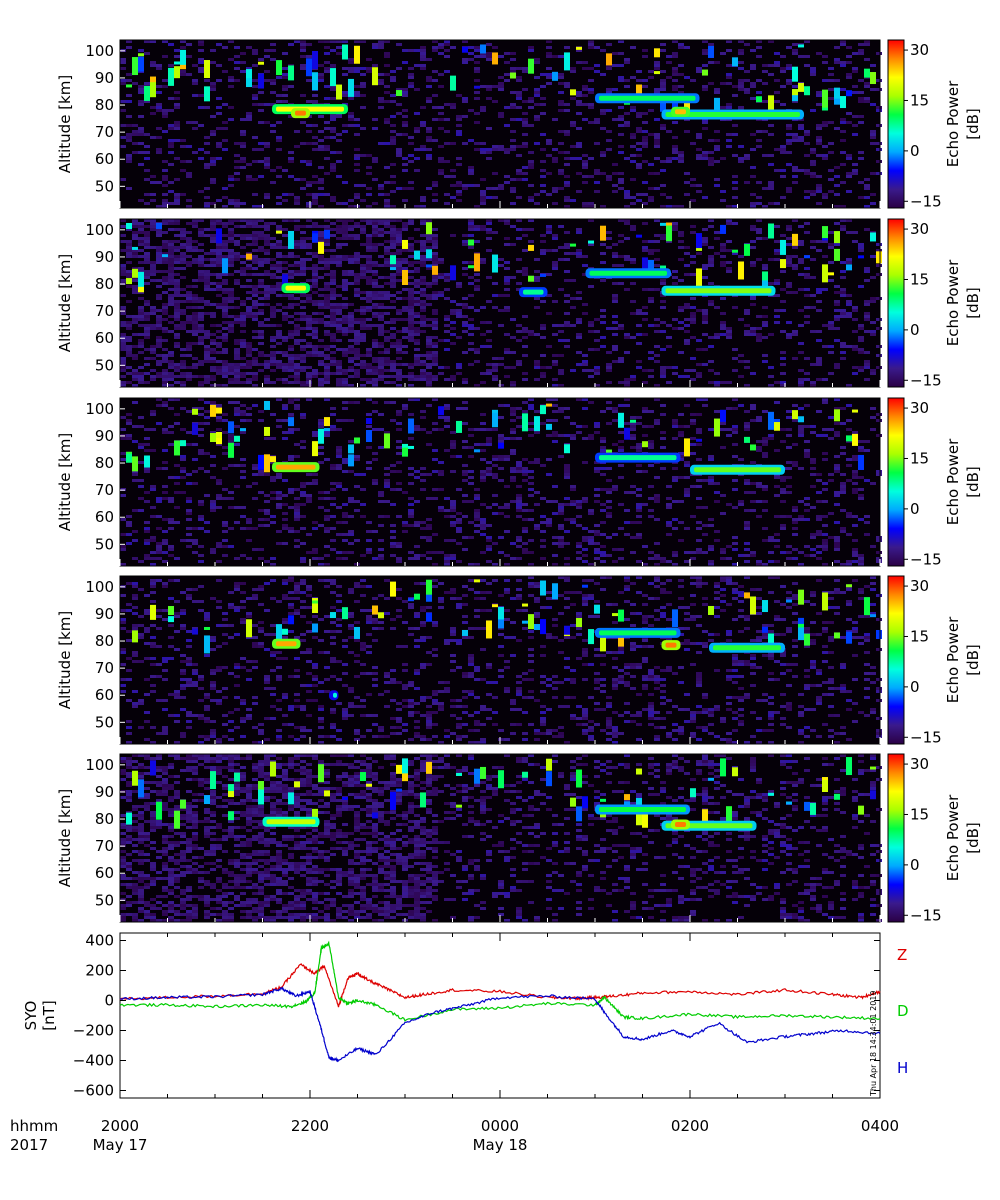 The width and height of the screenshot is (1000, 1200). What do you see at coordinates (417, 255) in the screenshot?
I see `echo-spike` at bounding box center [417, 255].